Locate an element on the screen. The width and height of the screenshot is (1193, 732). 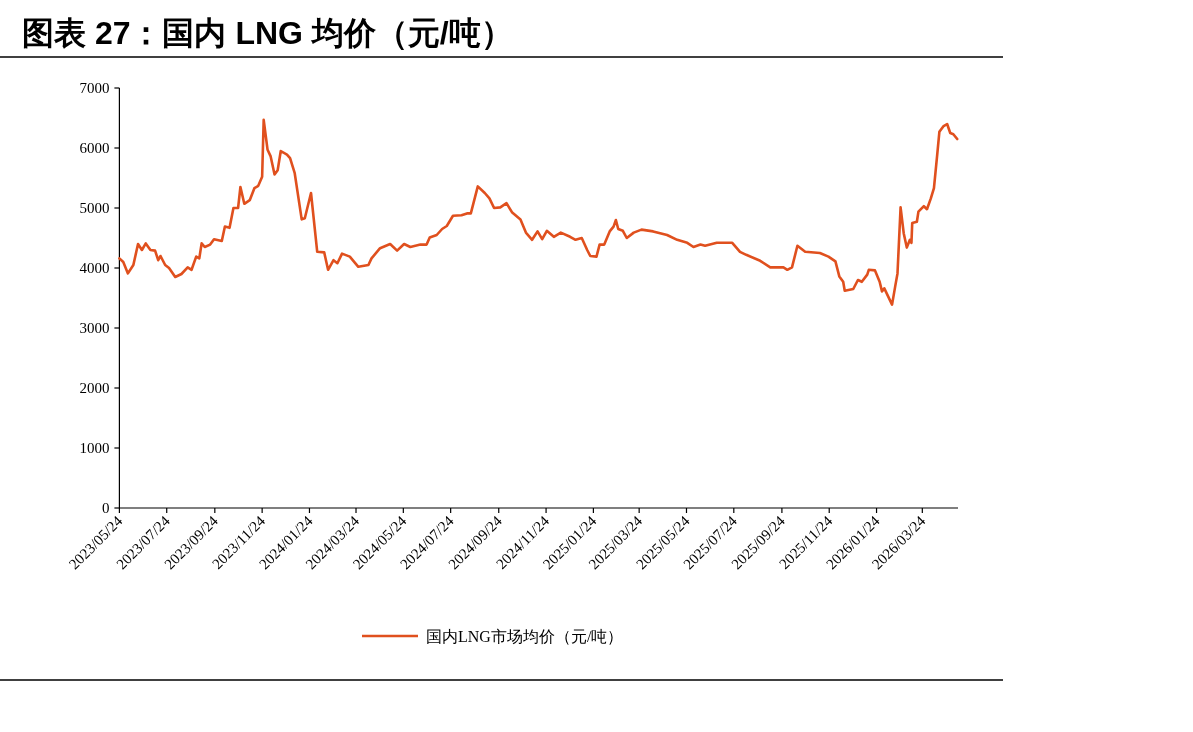
legend-label: 国内LNG市场均价（元/吨） is located at coordinates (525, 636).